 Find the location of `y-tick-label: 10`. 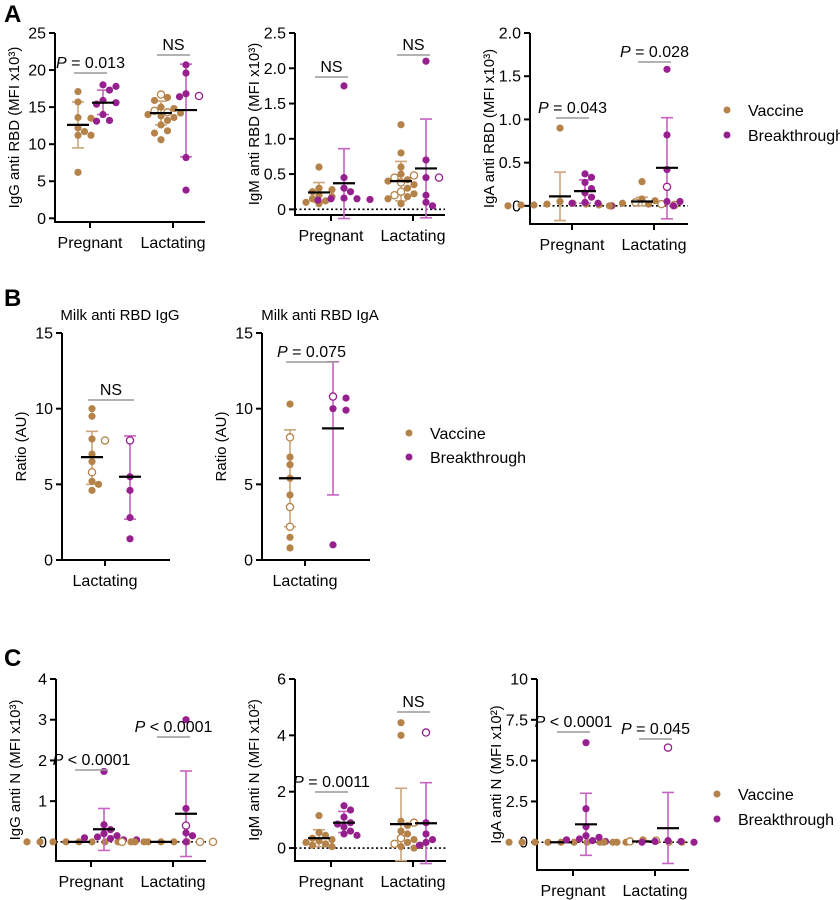

y-tick-label: 10 is located at coordinates (37, 145).